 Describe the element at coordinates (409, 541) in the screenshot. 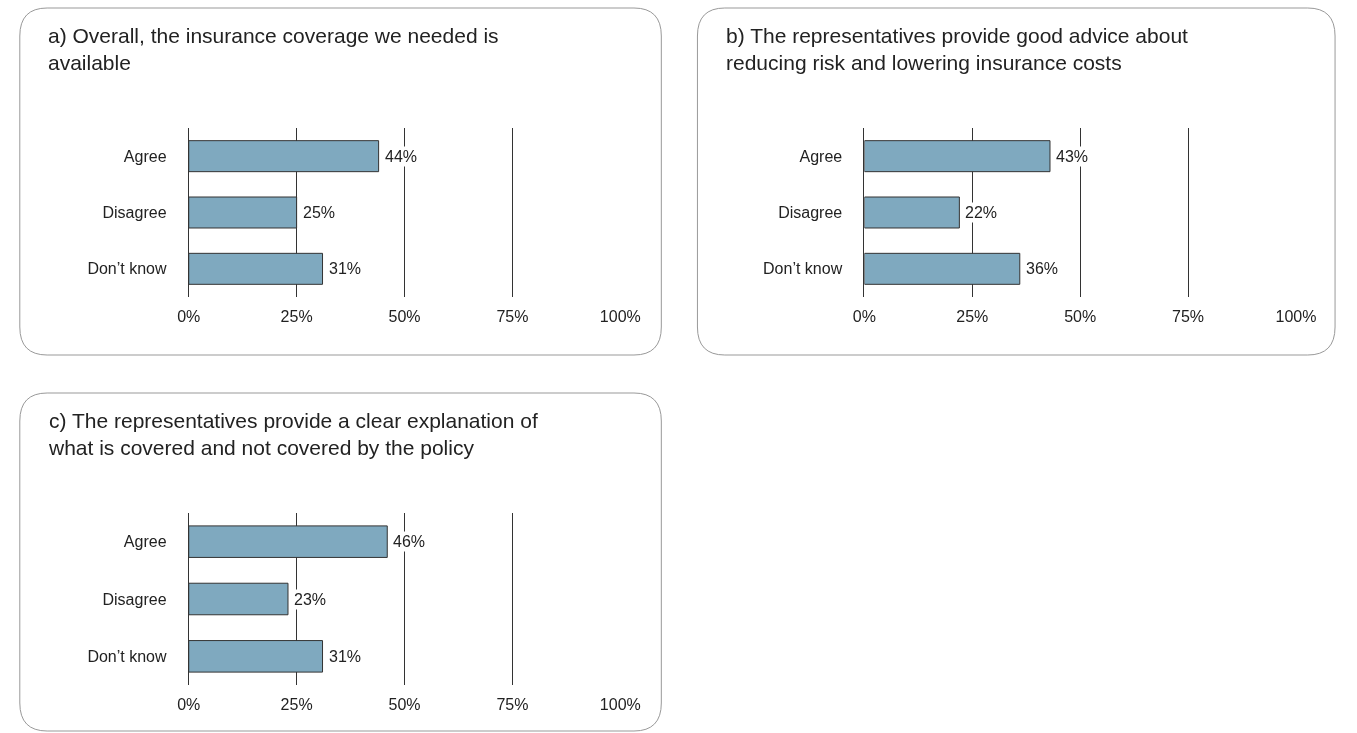

I see `data-label: 46%` at that location.